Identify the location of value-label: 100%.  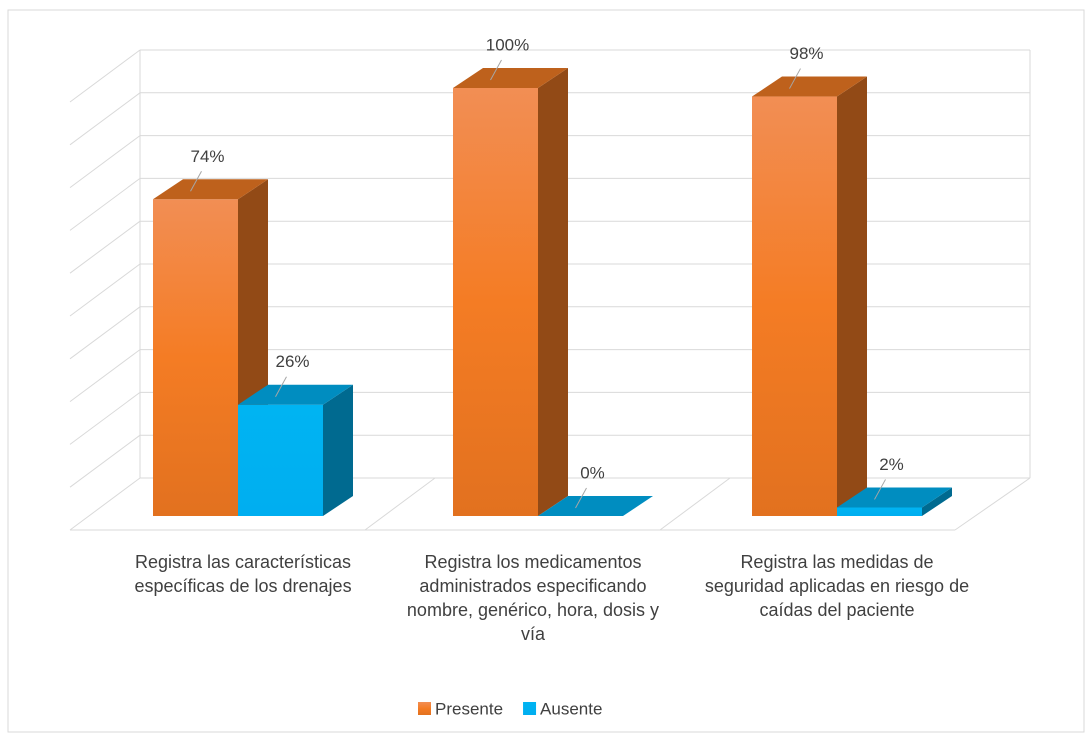
(507, 44).